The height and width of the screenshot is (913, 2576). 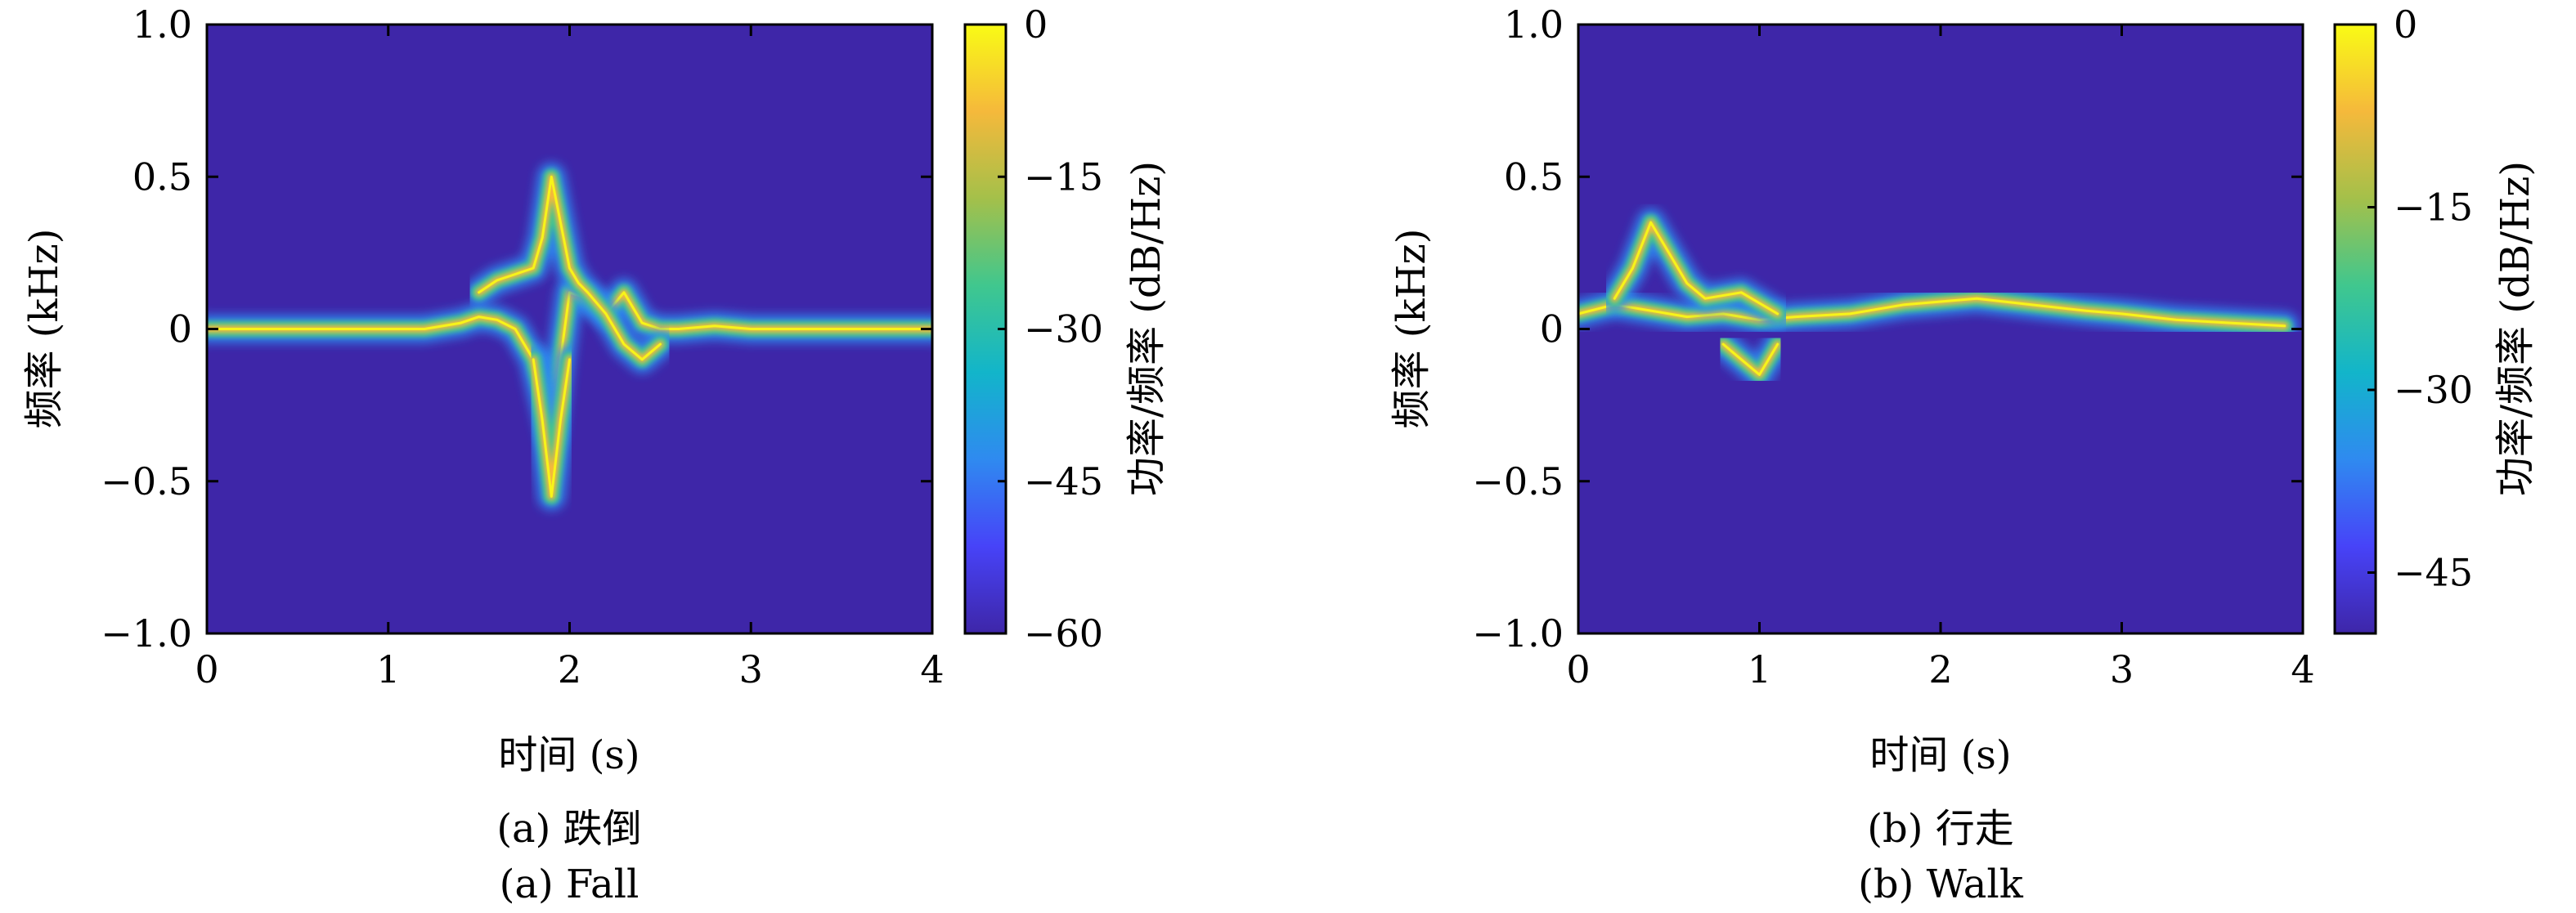 What do you see at coordinates (1147, 328) in the screenshot?
I see `colorbar-label-a: 功率/频率 (dB/Hz)` at bounding box center [1147, 328].